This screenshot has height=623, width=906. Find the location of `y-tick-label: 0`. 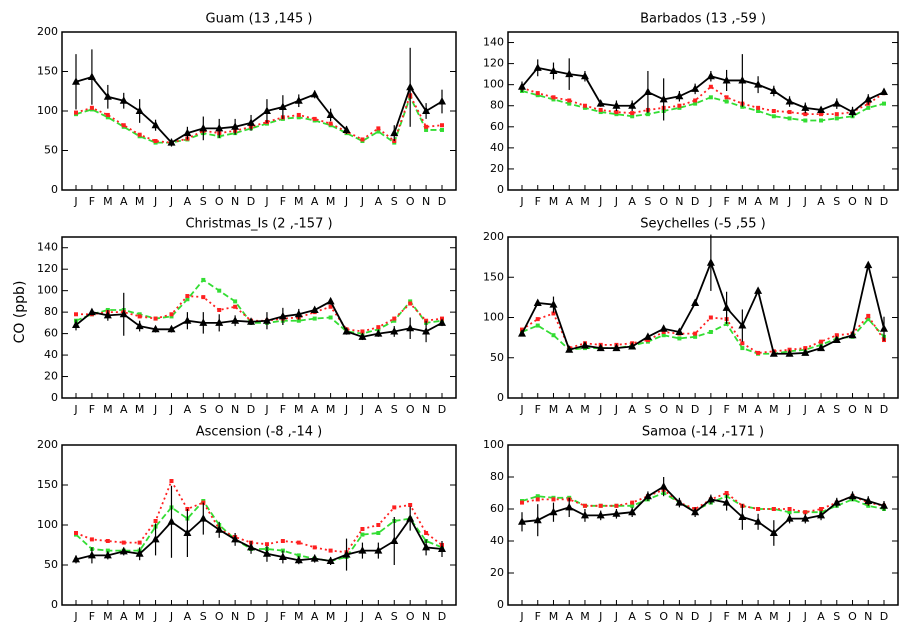

y-tick-label: 0 is located at coordinates (54, 189).